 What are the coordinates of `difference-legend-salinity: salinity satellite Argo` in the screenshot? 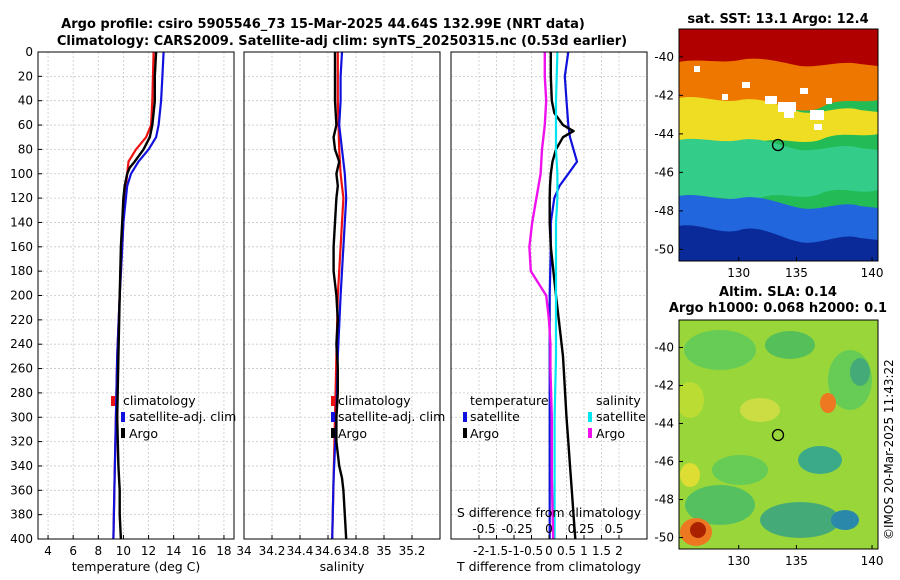 It's located at (617, 417).